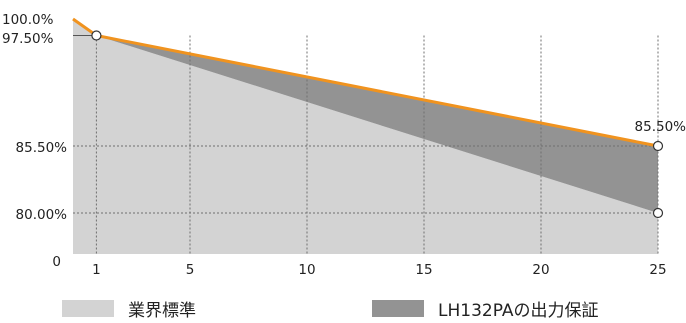 This screenshot has width=686, height=323. Describe the element at coordinates (28, 39) in the screenshot. I see `y-tick-label-1: 97.50%` at that location.